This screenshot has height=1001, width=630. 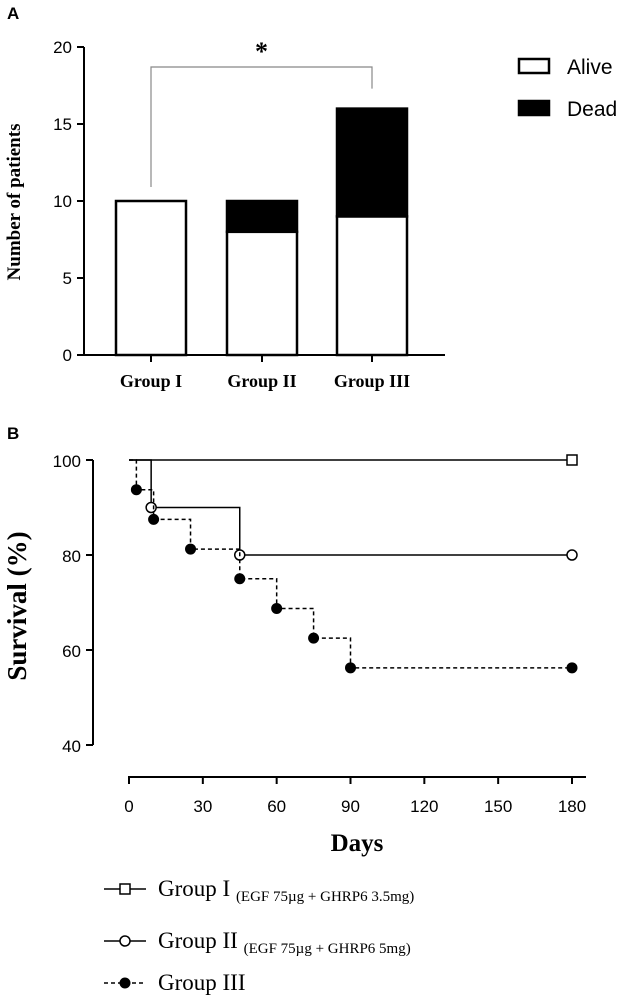 What do you see at coordinates (125, 941) in the screenshot?
I see `legend-marker-group-ii` at bounding box center [125, 941].